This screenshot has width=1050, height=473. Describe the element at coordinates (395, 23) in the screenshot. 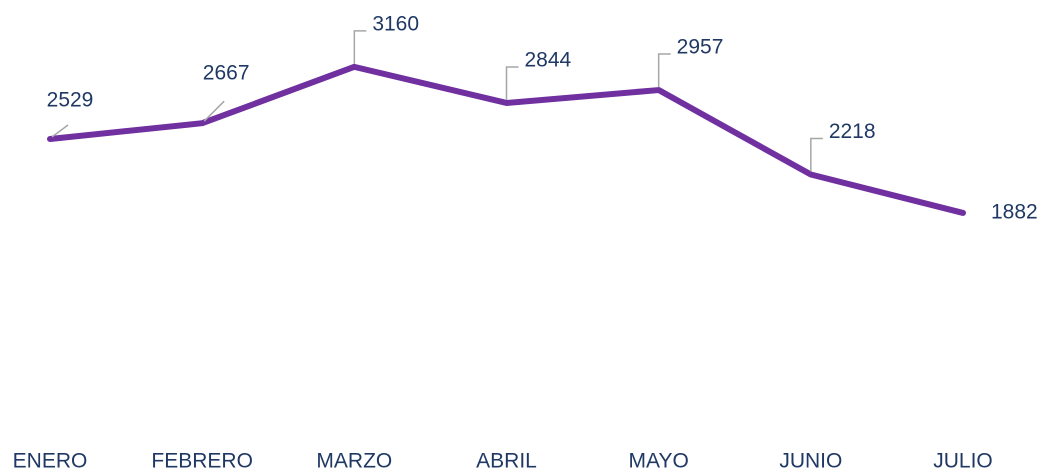

I see `data-label: 3160` at that location.